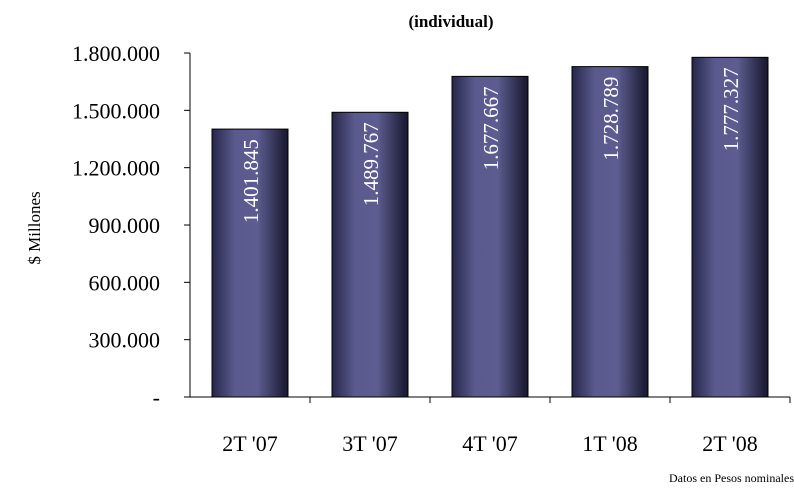 The height and width of the screenshot is (491, 794). I want to click on x-tick-label: 1T '08, so click(610, 443).